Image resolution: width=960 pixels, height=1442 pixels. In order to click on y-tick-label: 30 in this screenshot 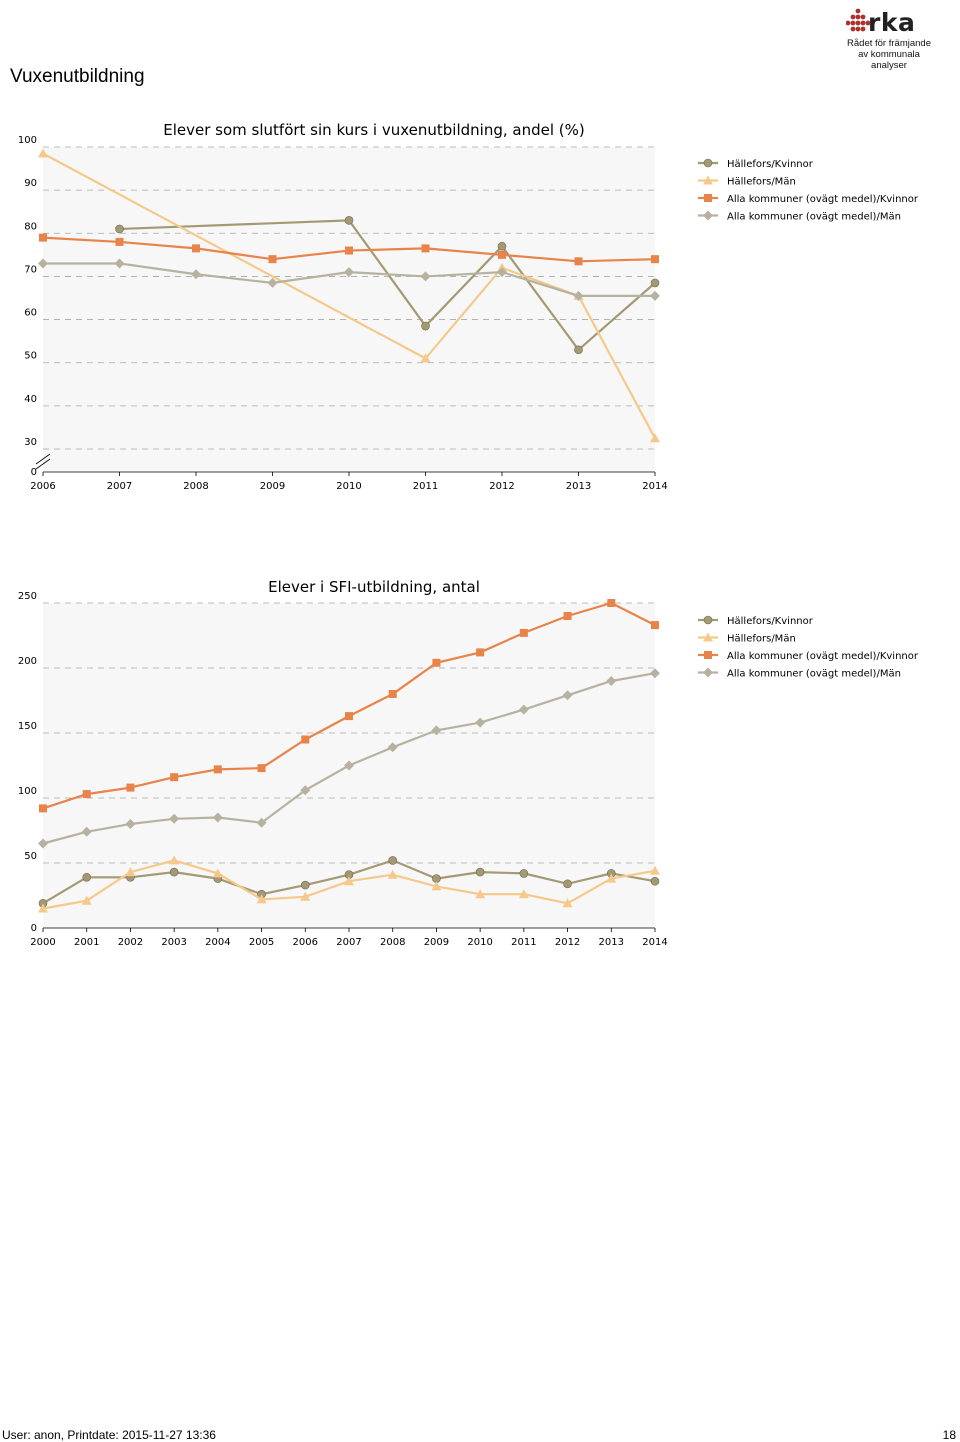, I will do `click(30, 442)`.